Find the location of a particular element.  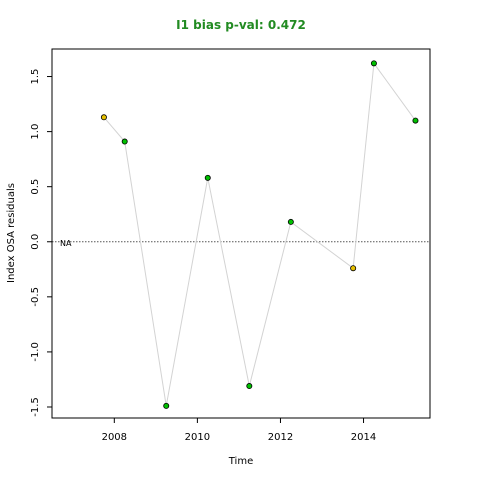

y-tick-label--1.5: -1.5 is located at coordinates (35, 407).